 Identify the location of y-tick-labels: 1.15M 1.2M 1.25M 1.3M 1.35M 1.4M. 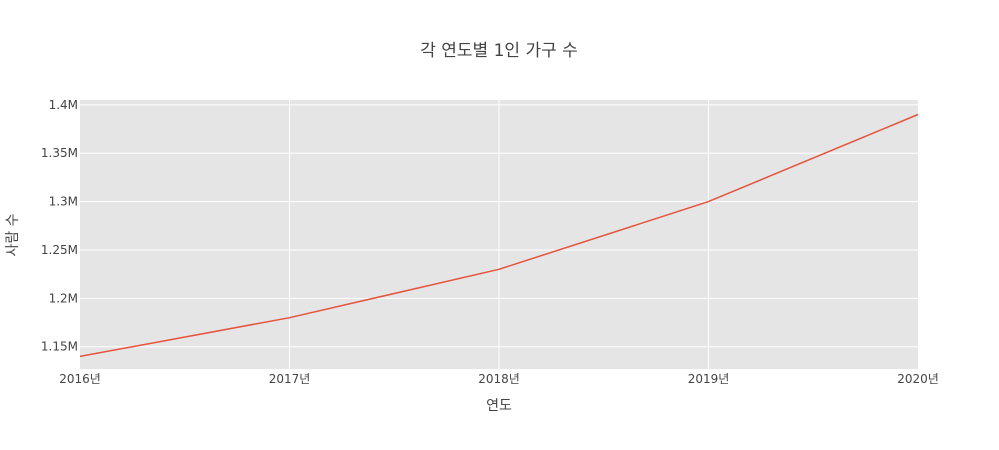
(59, 226).